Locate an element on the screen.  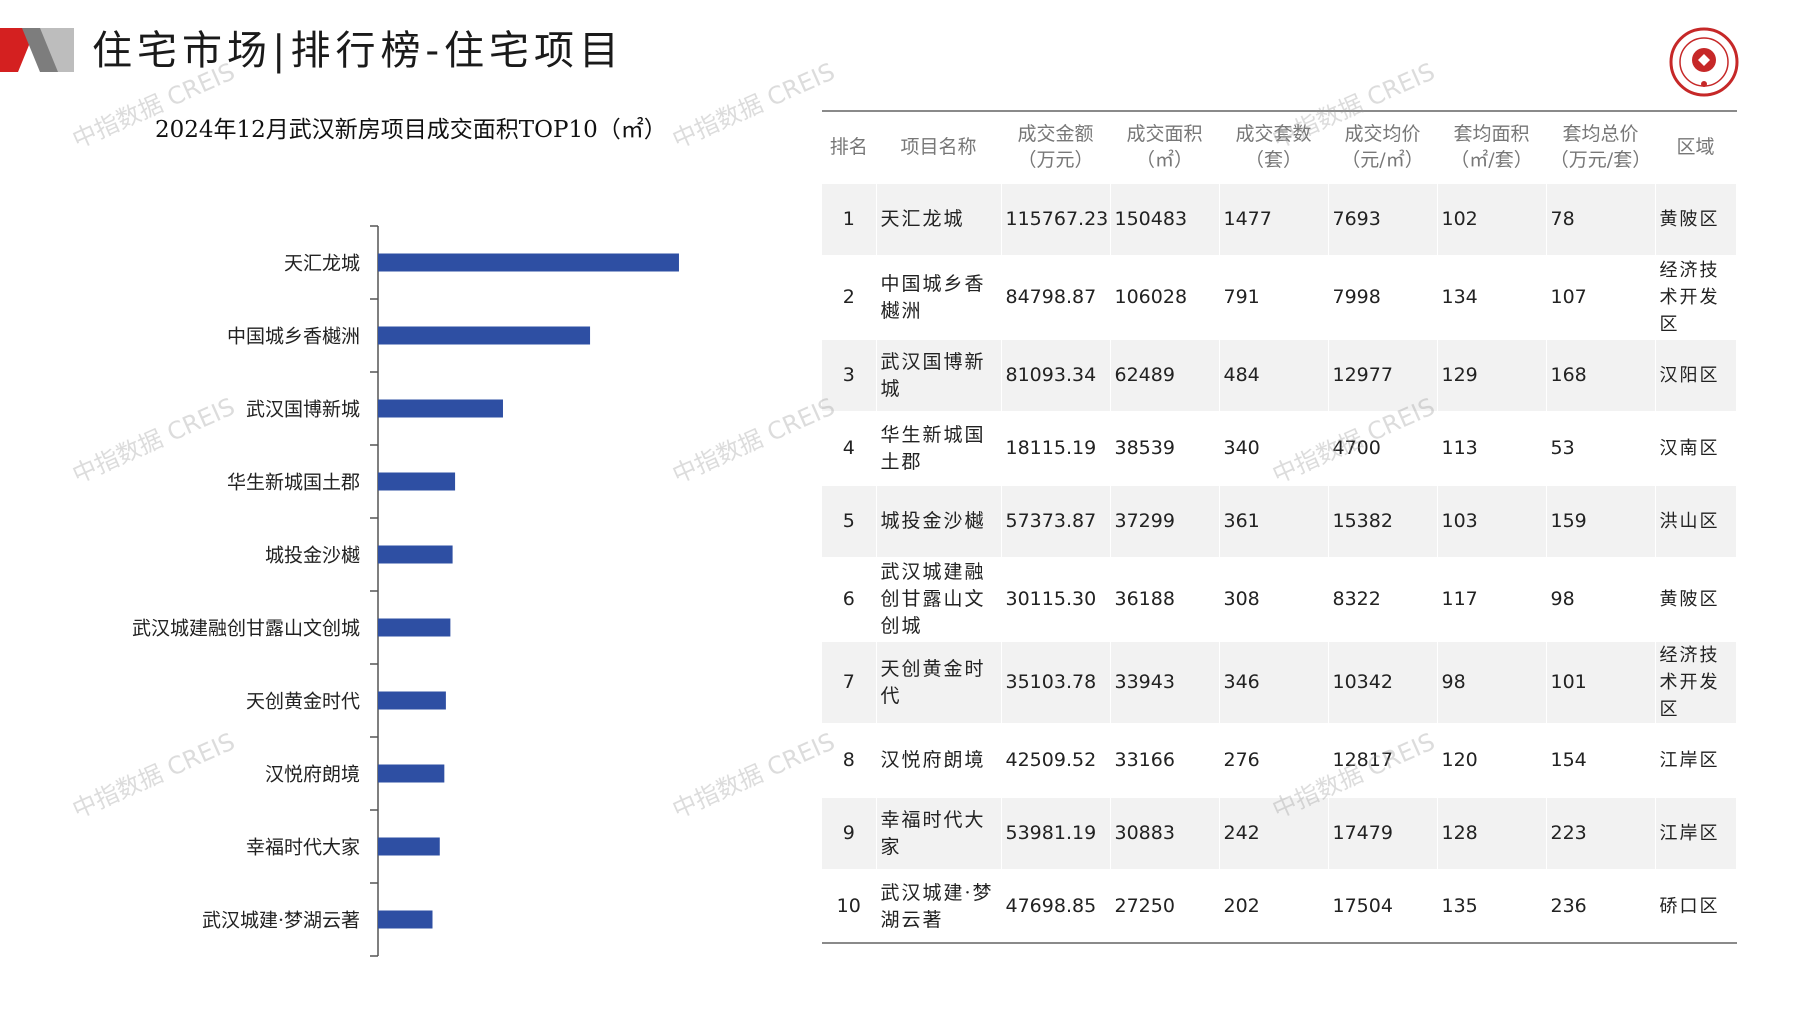
table-cell: 308 is located at coordinates (1274, 599).